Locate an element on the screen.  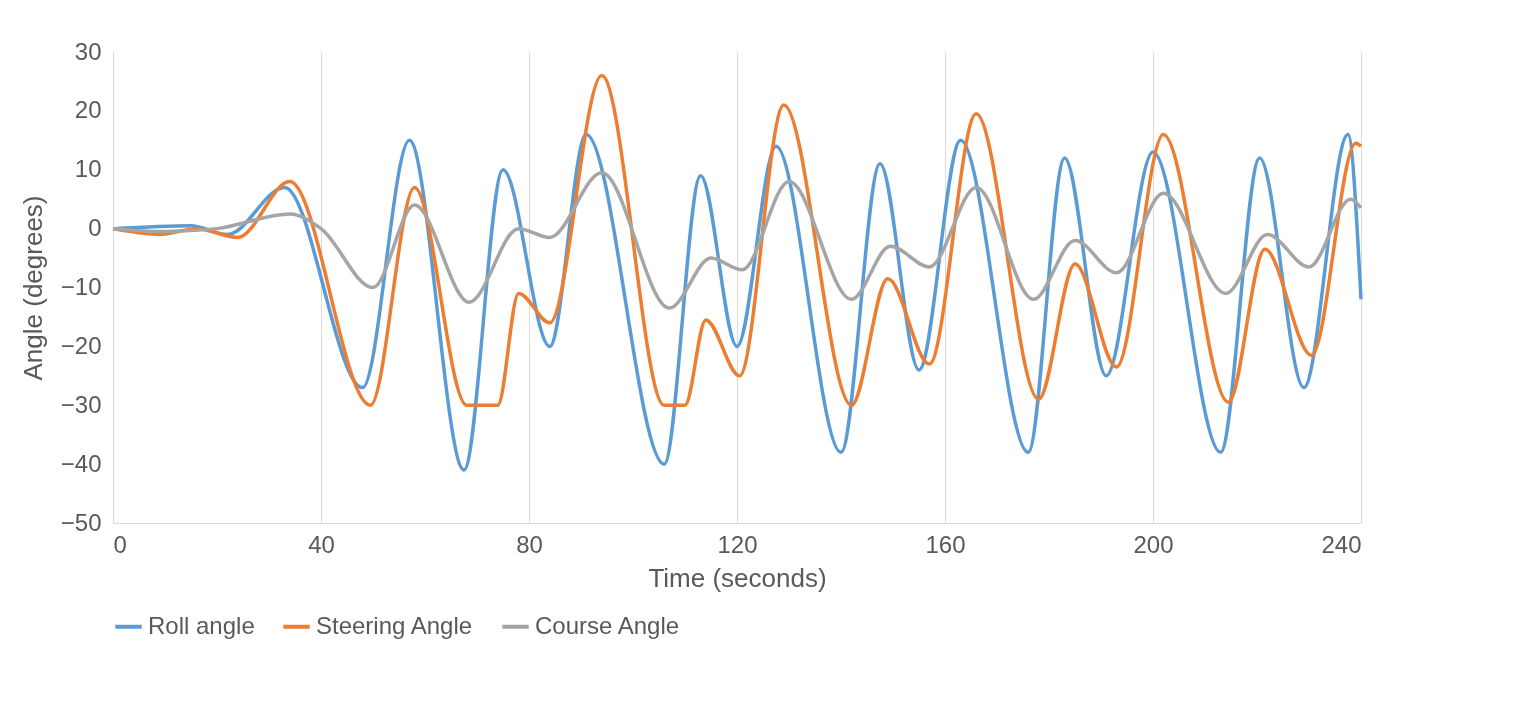
y-tick-label: −20 is located at coordinates (81, 345).